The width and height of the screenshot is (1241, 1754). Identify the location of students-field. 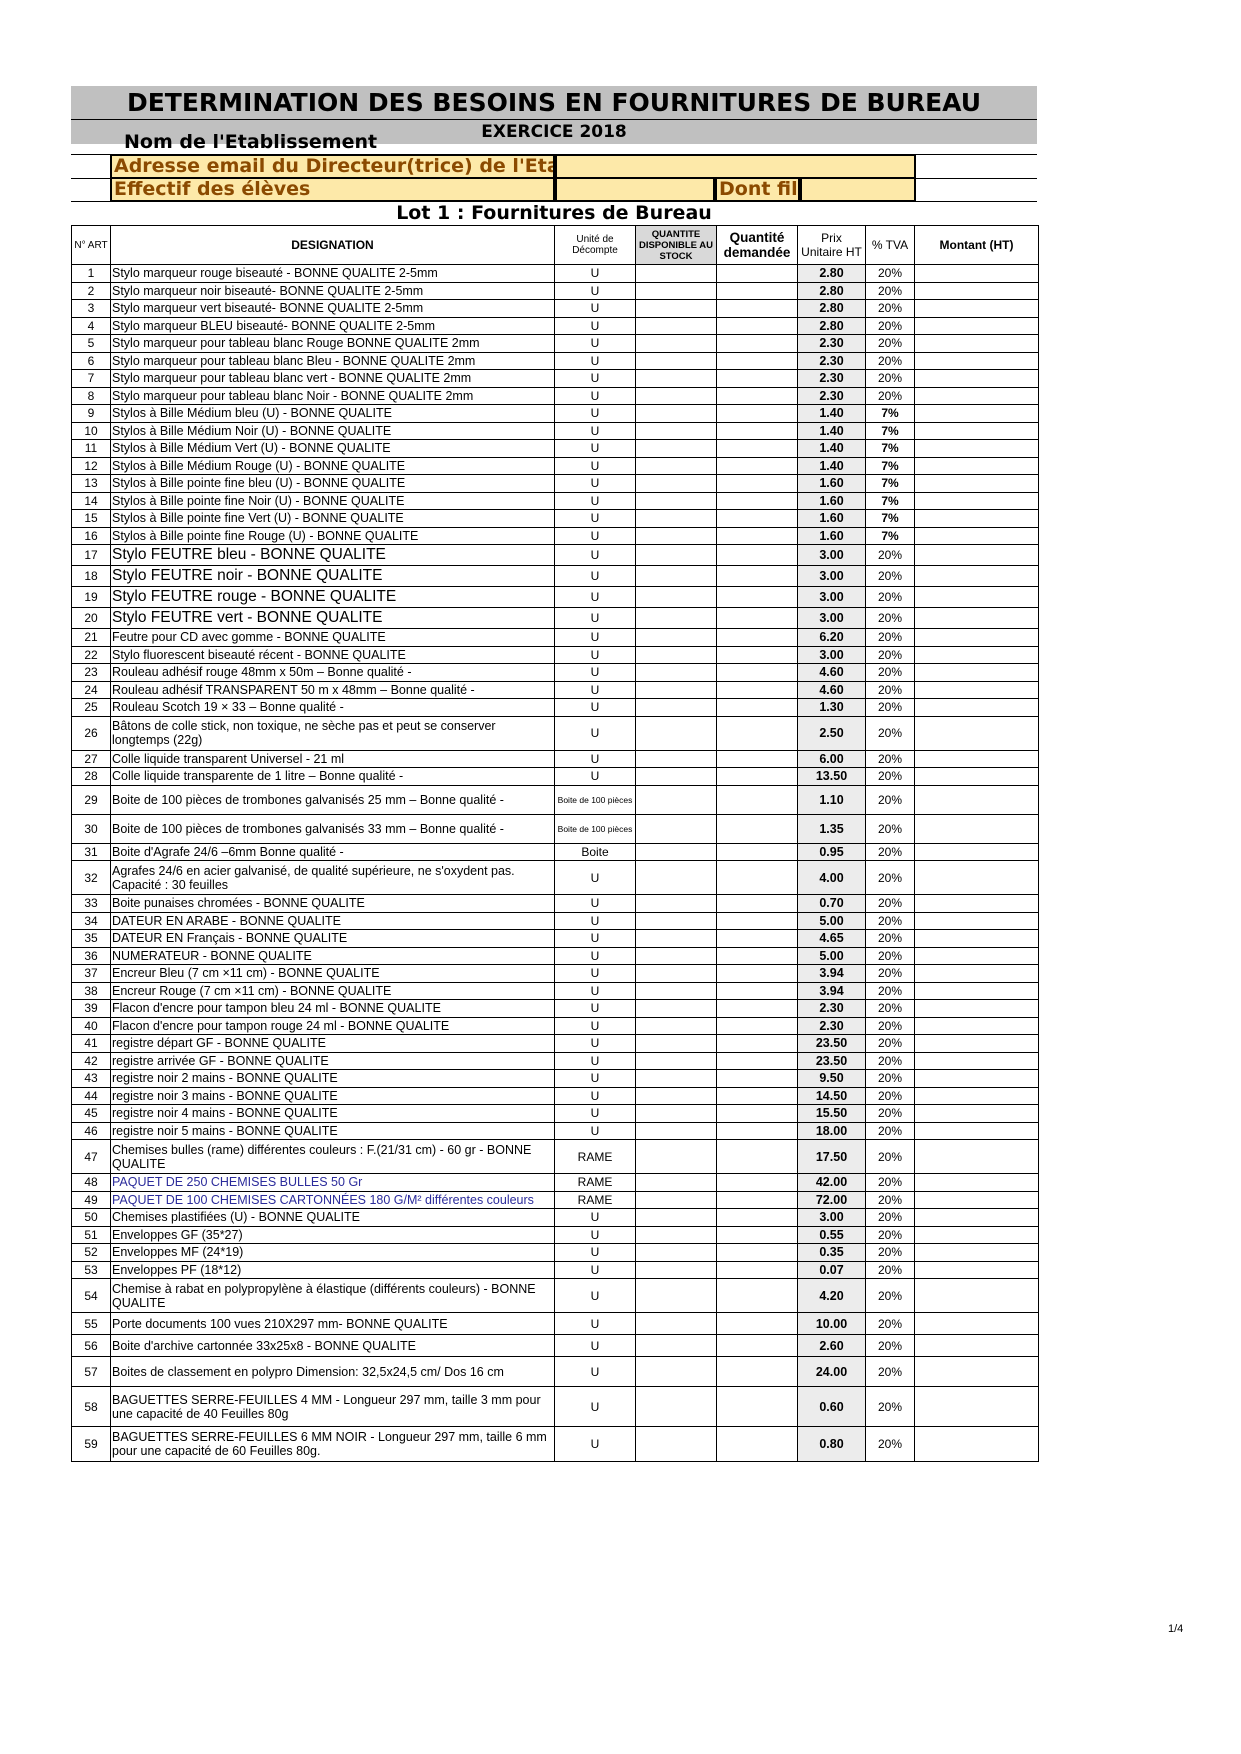
(635, 189).